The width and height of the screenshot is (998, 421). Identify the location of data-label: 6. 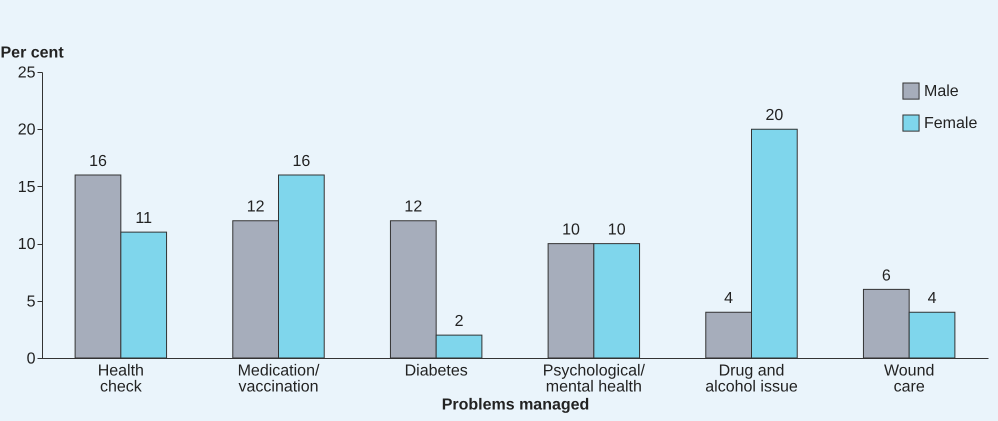
(886, 275).